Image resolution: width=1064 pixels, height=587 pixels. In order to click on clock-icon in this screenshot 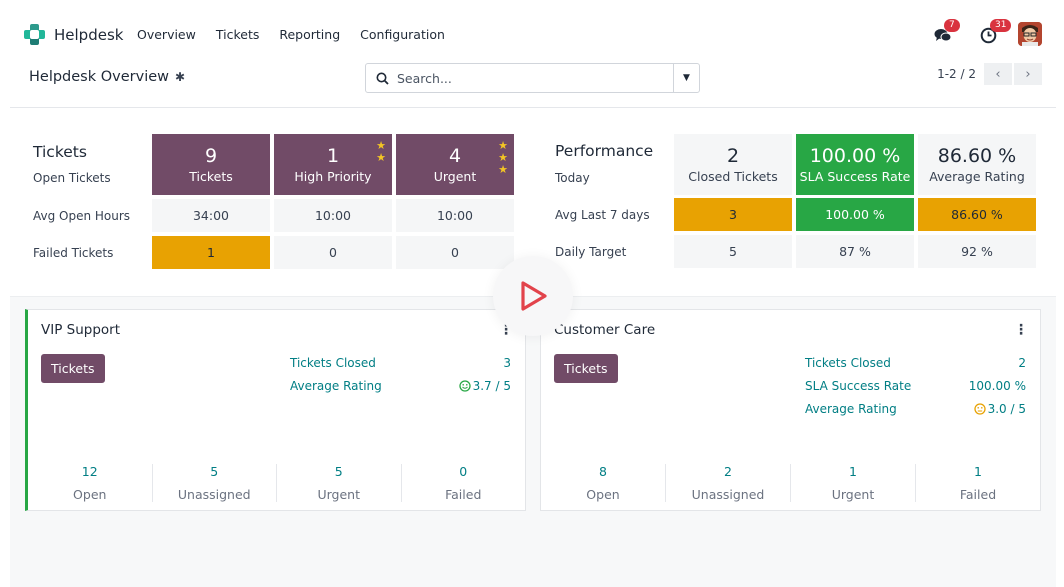, I will do `click(988, 35)`.